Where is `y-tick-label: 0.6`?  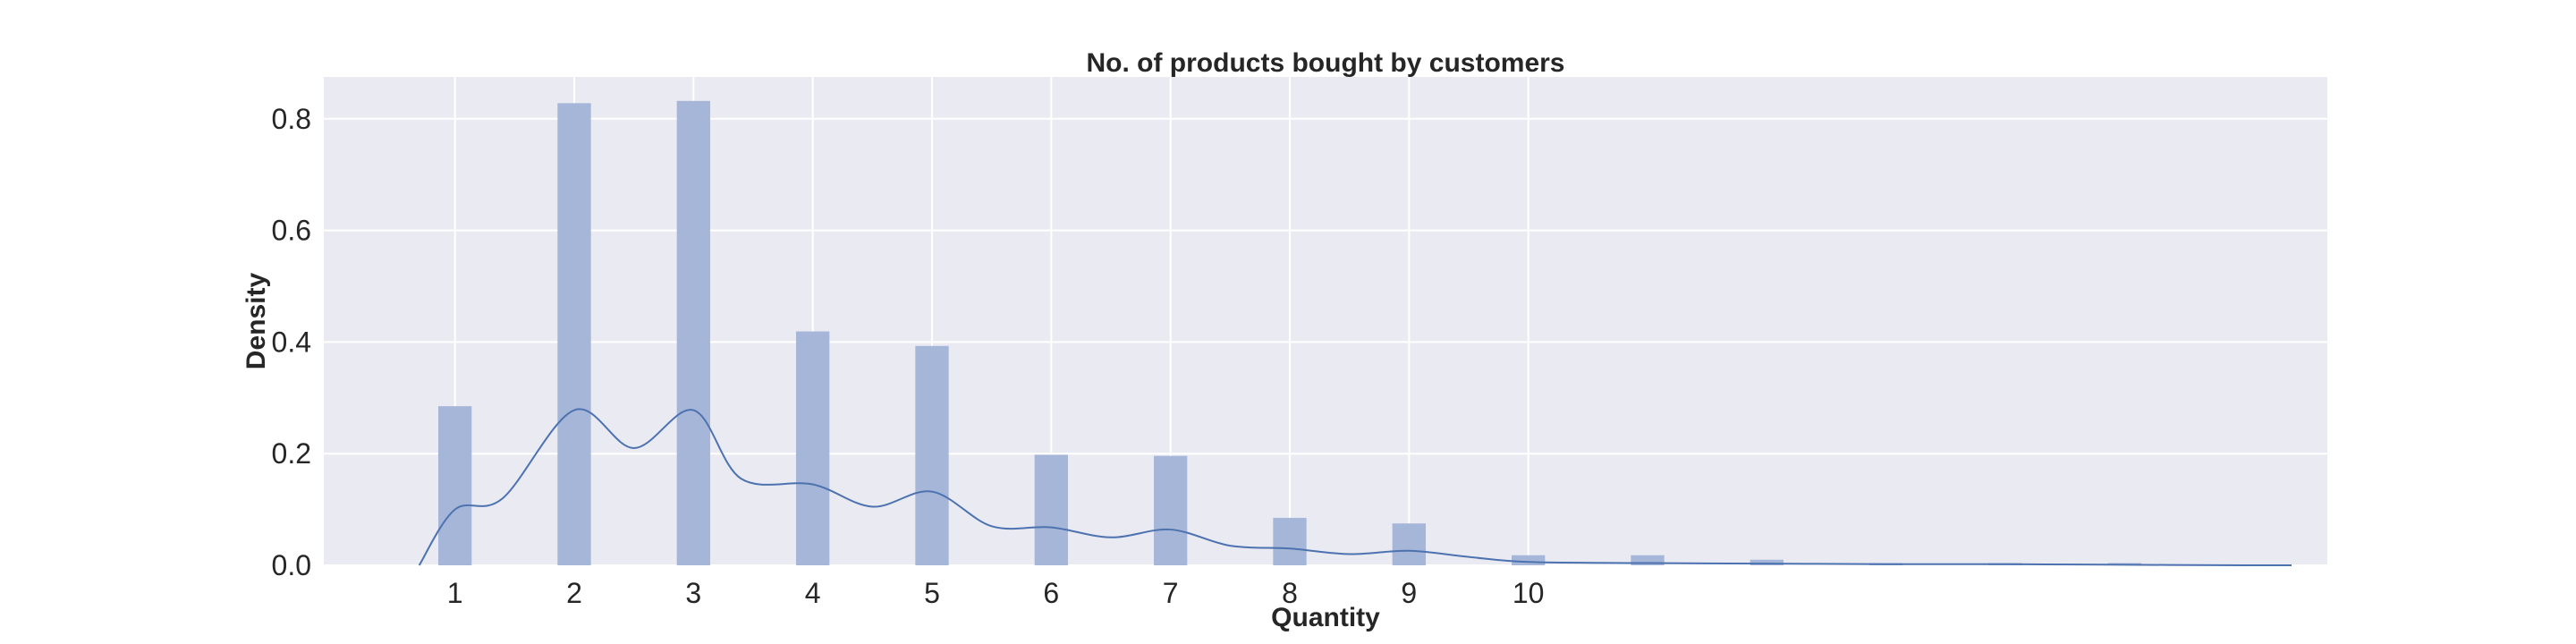
y-tick-label: 0.6 is located at coordinates (291, 231).